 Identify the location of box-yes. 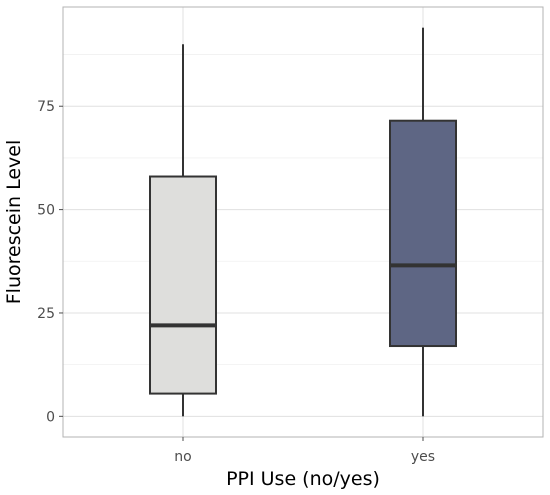
(423, 222).